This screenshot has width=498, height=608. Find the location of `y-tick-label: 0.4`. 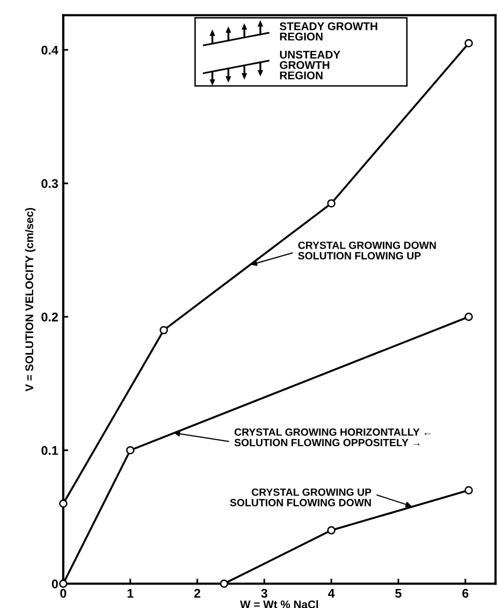

y-tick-label: 0.4 is located at coordinates (50, 50).